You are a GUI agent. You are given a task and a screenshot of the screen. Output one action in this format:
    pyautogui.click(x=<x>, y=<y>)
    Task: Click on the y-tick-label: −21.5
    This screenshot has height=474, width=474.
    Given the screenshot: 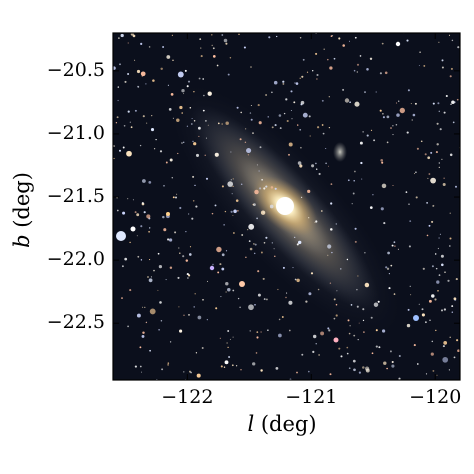 What is the action you would take?
    pyautogui.click(x=75, y=196)
    